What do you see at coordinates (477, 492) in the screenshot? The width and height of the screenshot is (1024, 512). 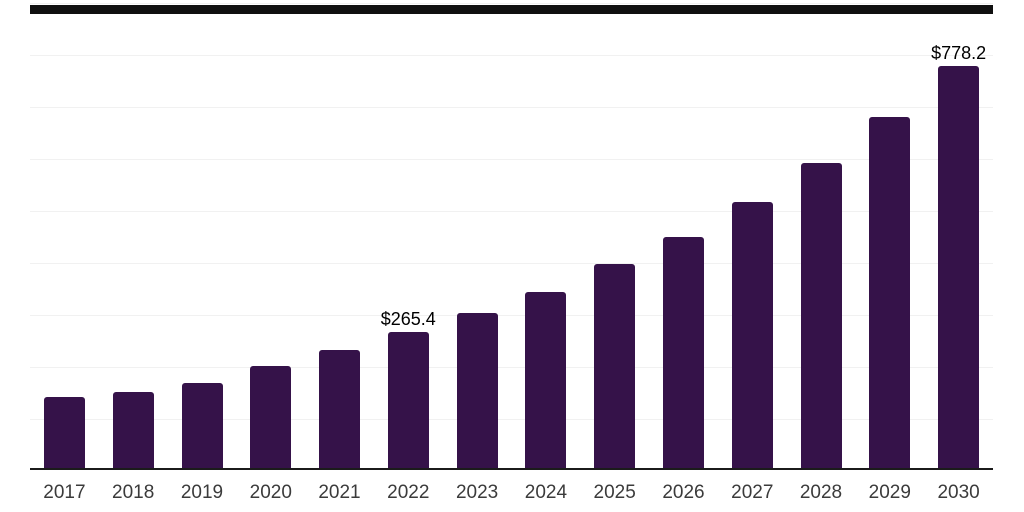 I see `x-tick-label-2023: 2023` at bounding box center [477, 492].